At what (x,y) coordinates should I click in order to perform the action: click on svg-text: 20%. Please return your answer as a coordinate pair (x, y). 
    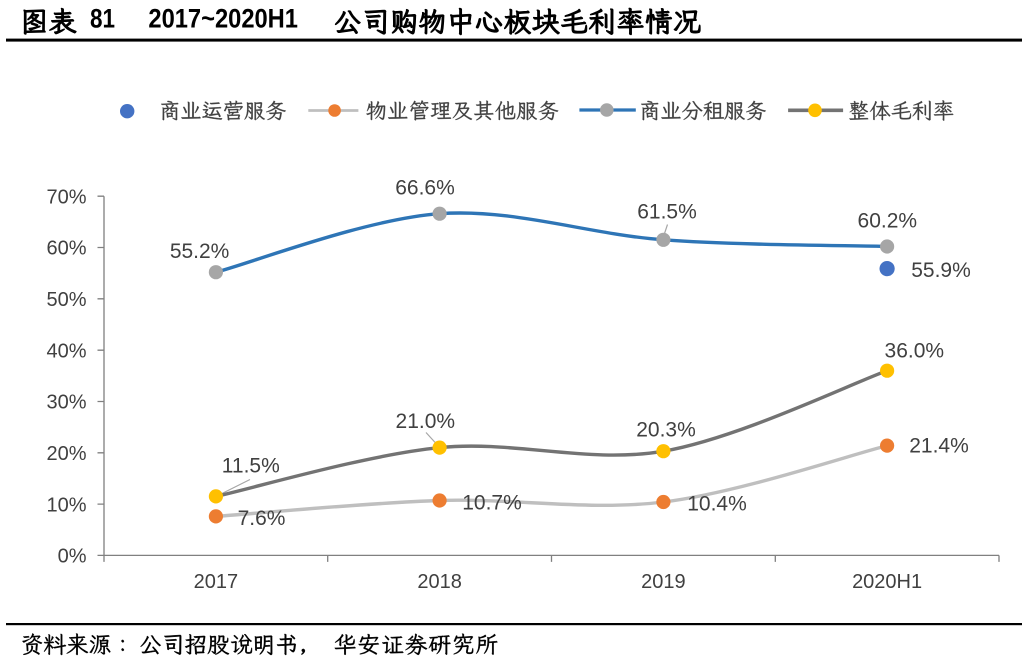
    Looking at the image, I should click on (66, 454).